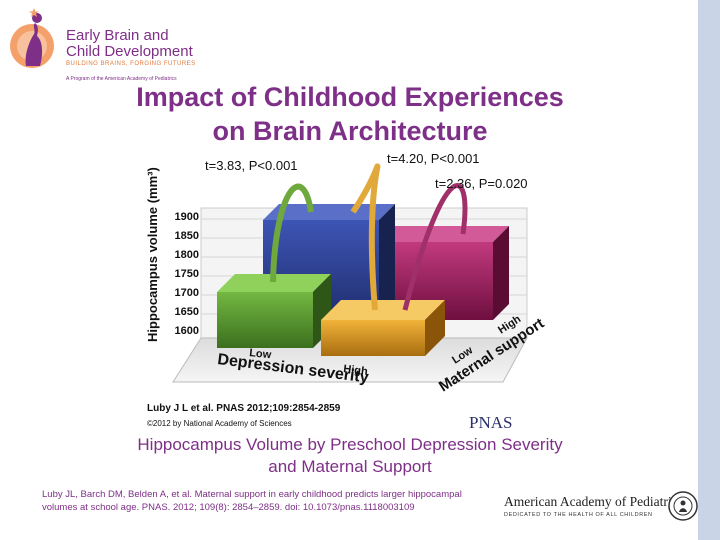 The width and height of the screenshot is (720, 540). What do you see at coordinates (274, 311) in the screenshot?
I see `bar-low-depression-low-support` at bounding box center [274, 311].